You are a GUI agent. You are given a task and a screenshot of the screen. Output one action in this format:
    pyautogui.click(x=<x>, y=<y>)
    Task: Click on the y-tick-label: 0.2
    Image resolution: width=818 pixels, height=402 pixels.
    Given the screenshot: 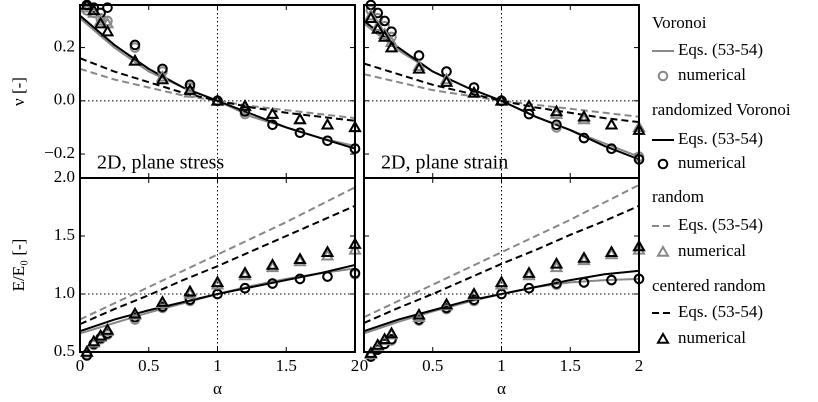 What is the action you would take?
    pyautogui.click(x=64, y=45)
    